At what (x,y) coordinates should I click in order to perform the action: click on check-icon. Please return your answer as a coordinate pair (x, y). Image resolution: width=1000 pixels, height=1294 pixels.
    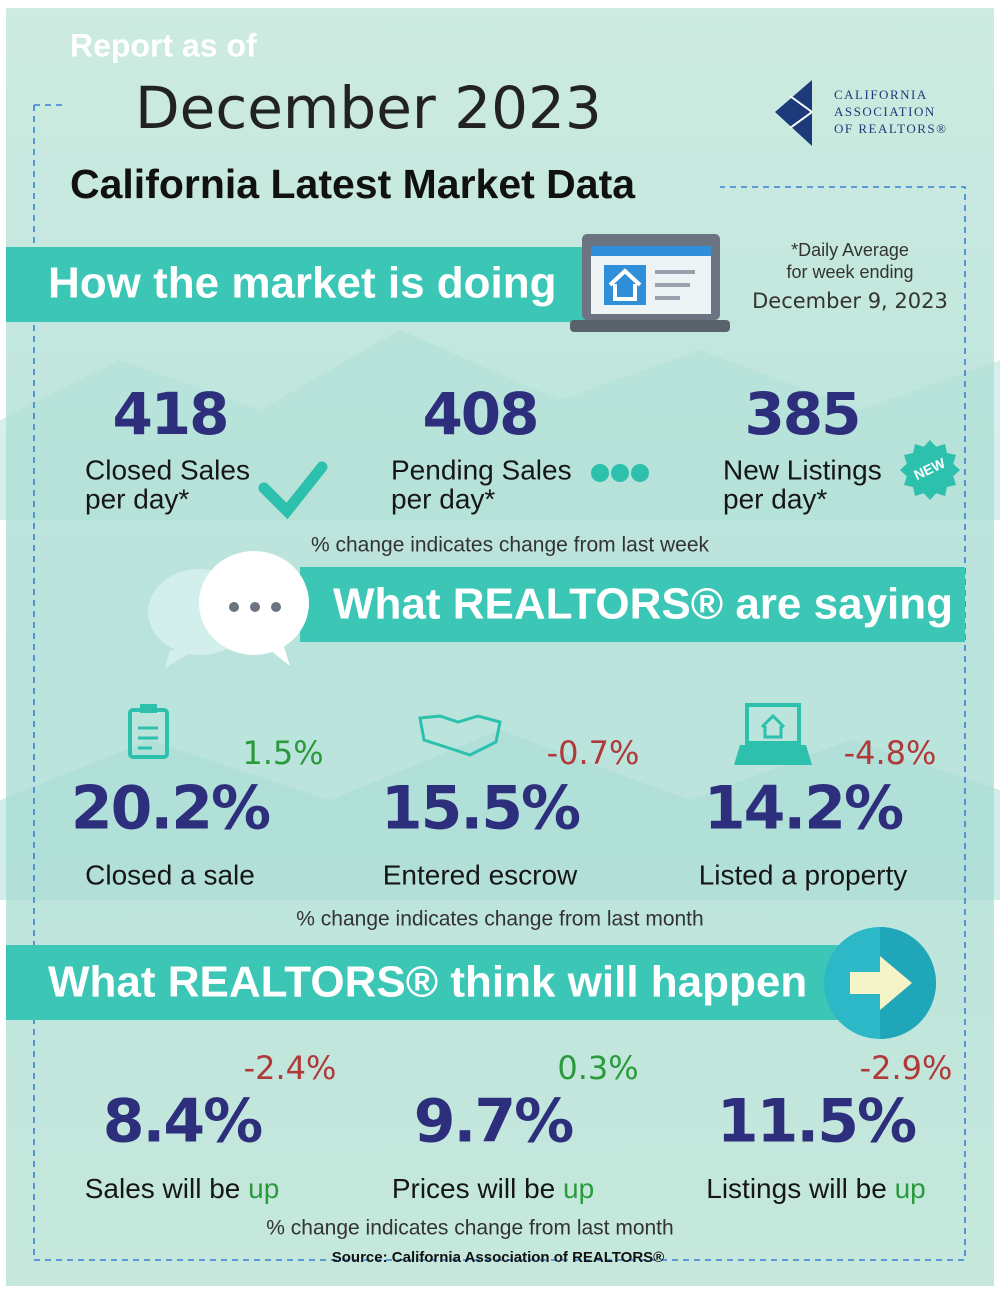
    Looking at the image, I should click on (293, 490).